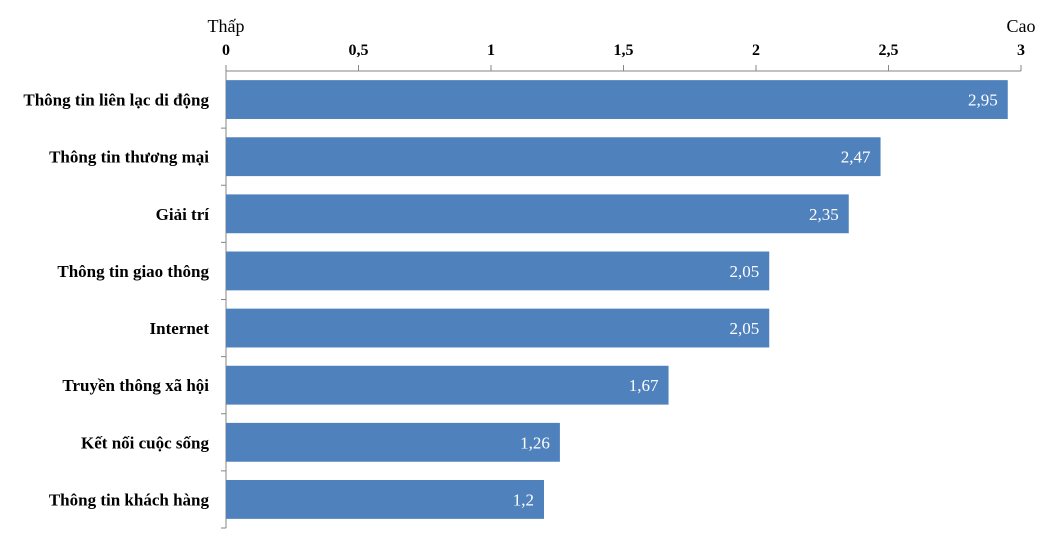 This screenshot has height=541, width=1040. I want to click on x-tick-label: 2,5, so click(889, 50).